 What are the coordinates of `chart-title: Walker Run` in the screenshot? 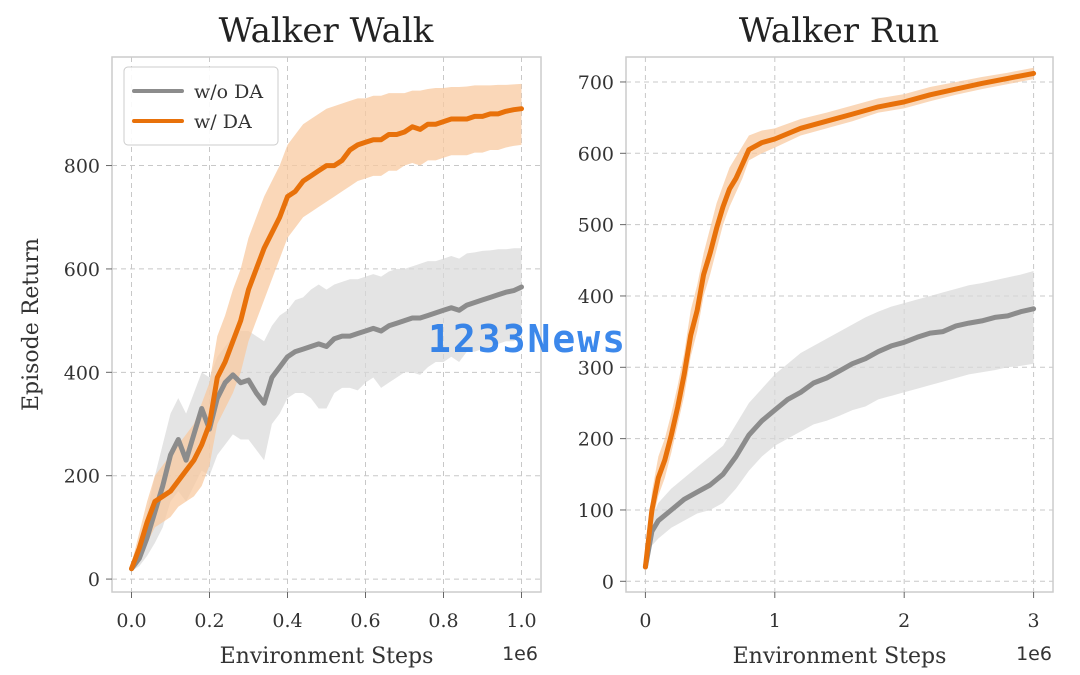 It's located at (839, 31).